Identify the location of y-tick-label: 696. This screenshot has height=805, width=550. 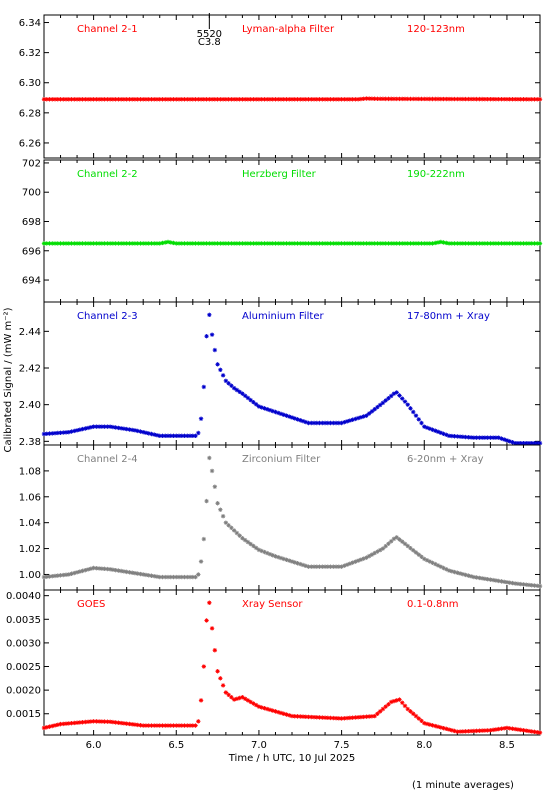
(31, 251).